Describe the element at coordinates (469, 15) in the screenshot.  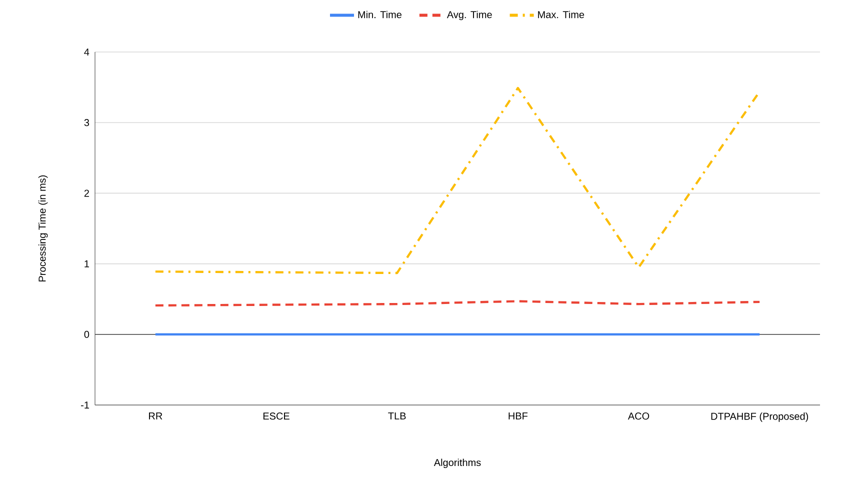
I see `legend-label: Avg. Time` at that location.